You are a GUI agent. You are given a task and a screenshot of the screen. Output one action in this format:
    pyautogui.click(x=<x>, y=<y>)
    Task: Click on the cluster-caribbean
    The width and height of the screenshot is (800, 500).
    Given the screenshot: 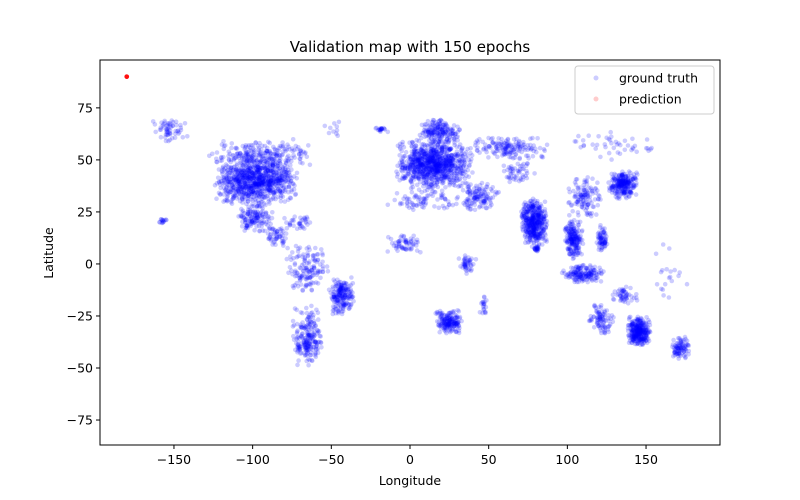 What is the action you would take?
    pyautogui.click(x=297, y=222)
    